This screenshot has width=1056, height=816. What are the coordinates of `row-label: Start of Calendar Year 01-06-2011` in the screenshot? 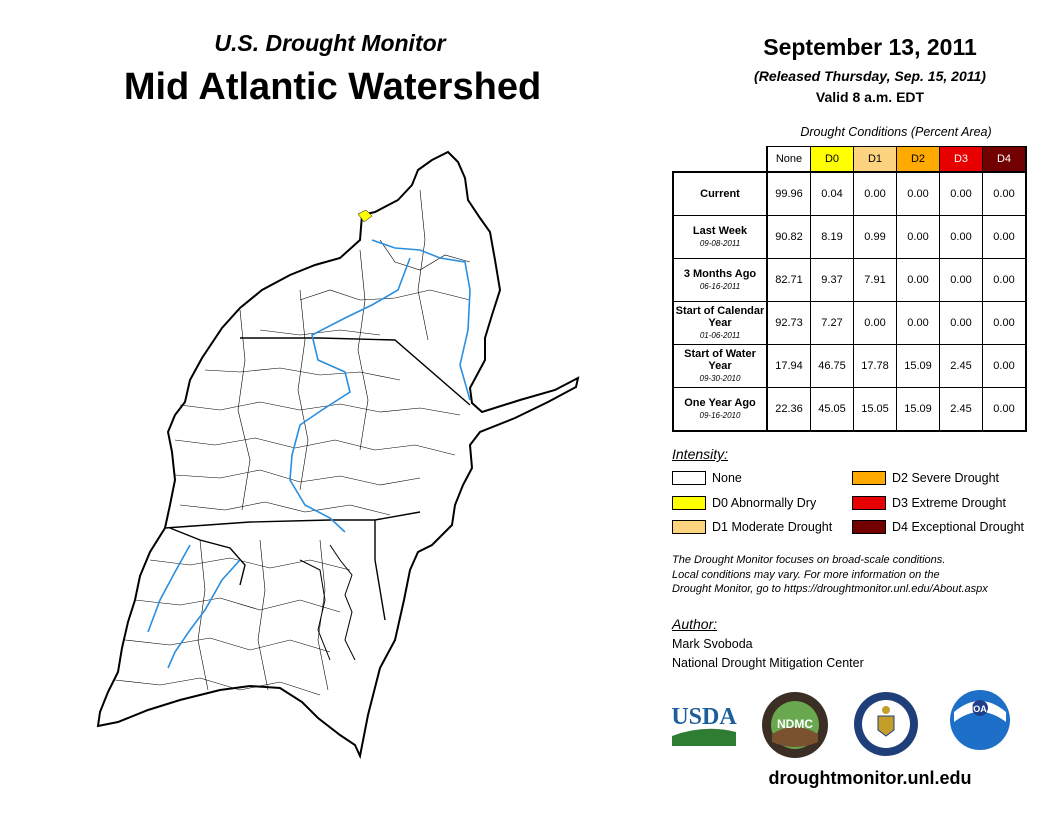 It's located at (720, 323).